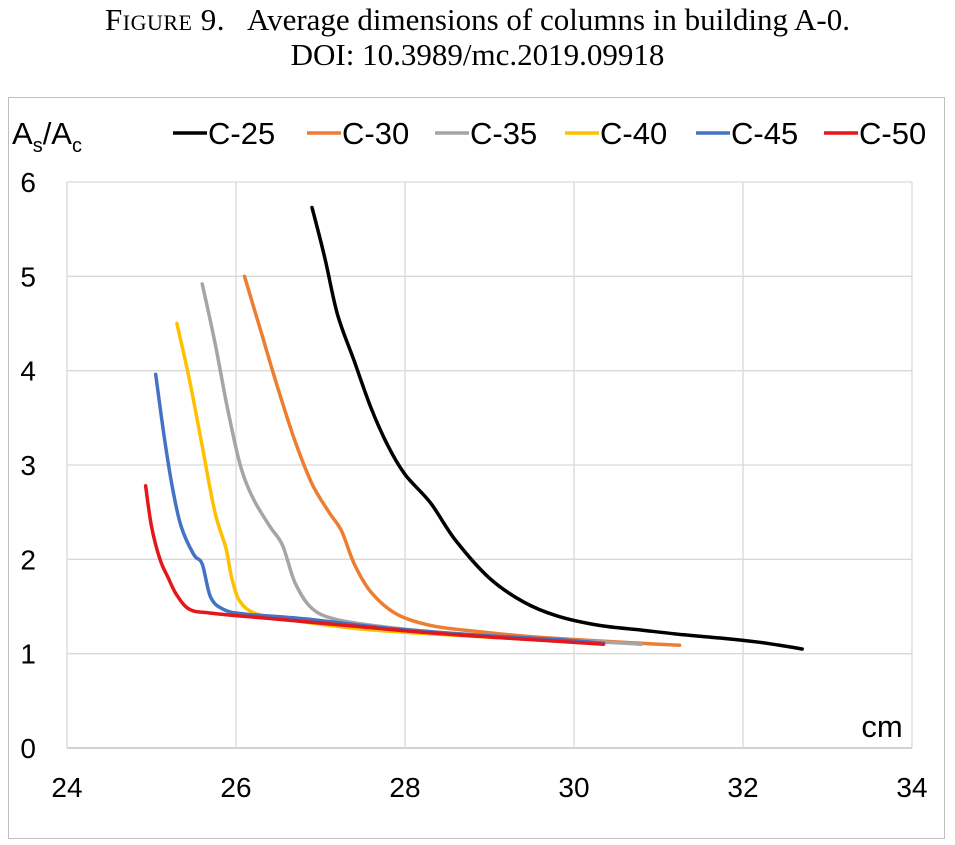 The height and width of the screenshot is (845, 955). I want to click on y-axis-label: As/Ac, so click(47, 136).